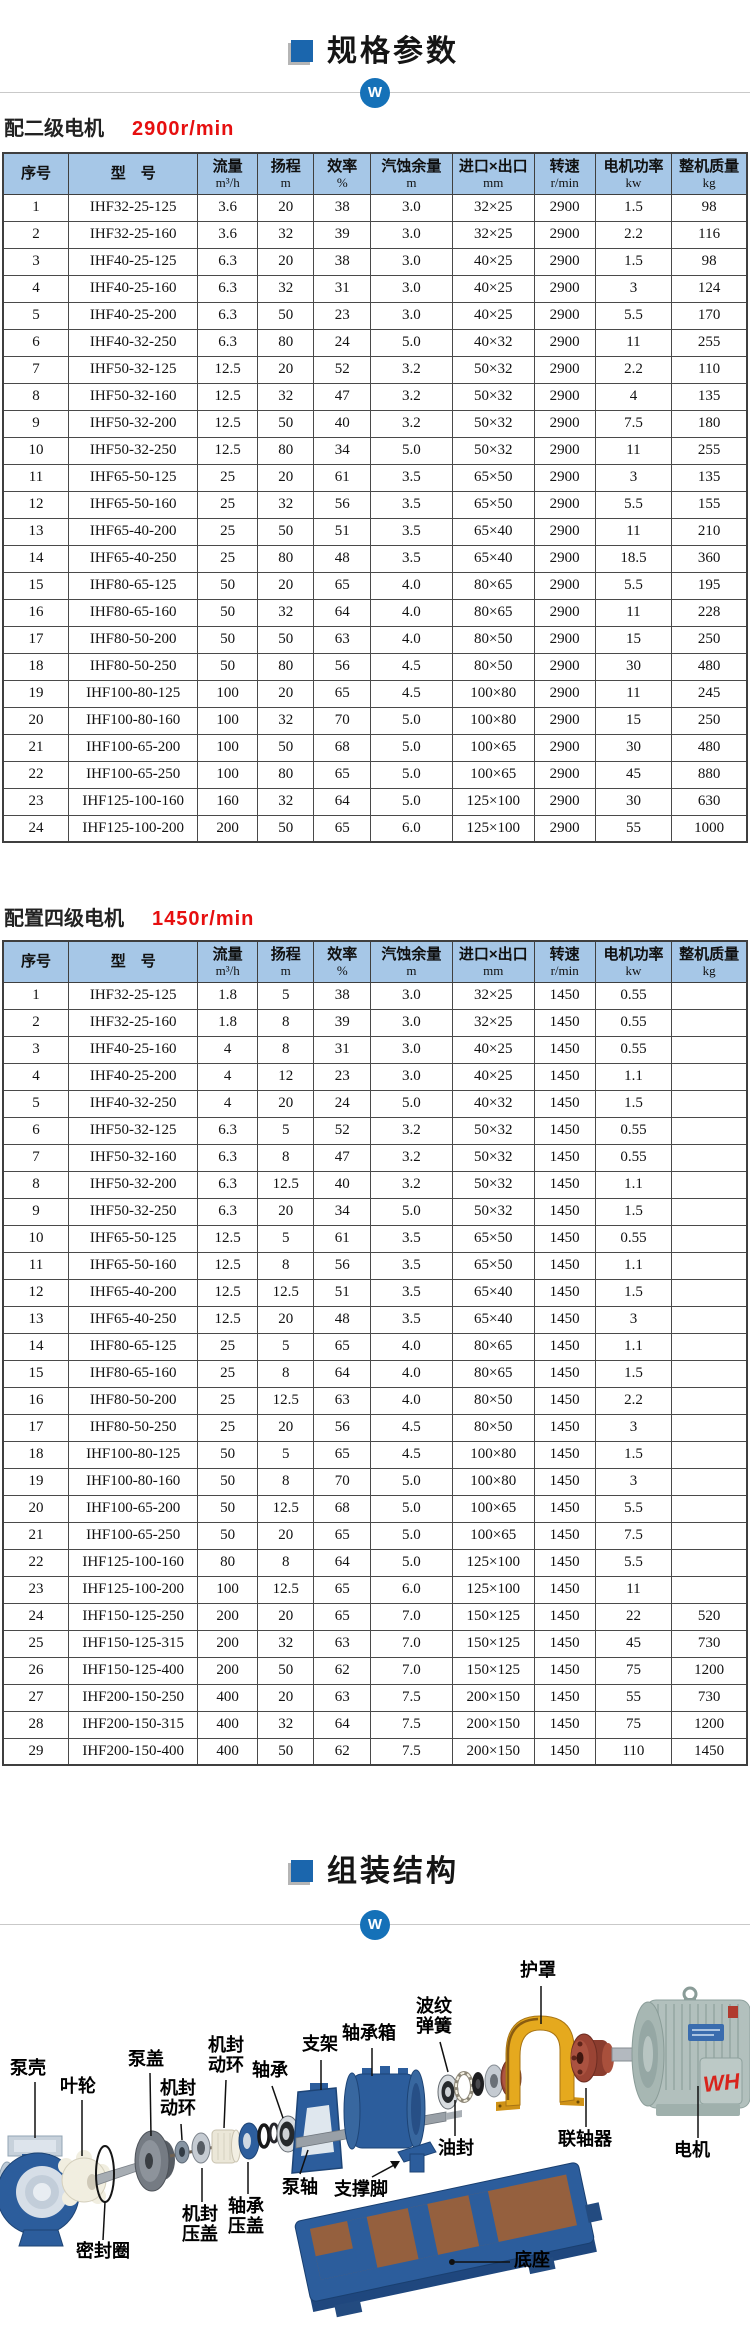  Describe the element at coordinates (633, 1454) in the screenshot. I see `spec-cell: 1.5` at that location.